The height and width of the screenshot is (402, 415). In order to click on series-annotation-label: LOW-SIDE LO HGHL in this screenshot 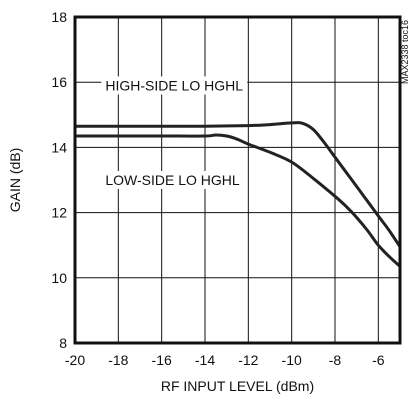, I will do `click(172, 180)`.